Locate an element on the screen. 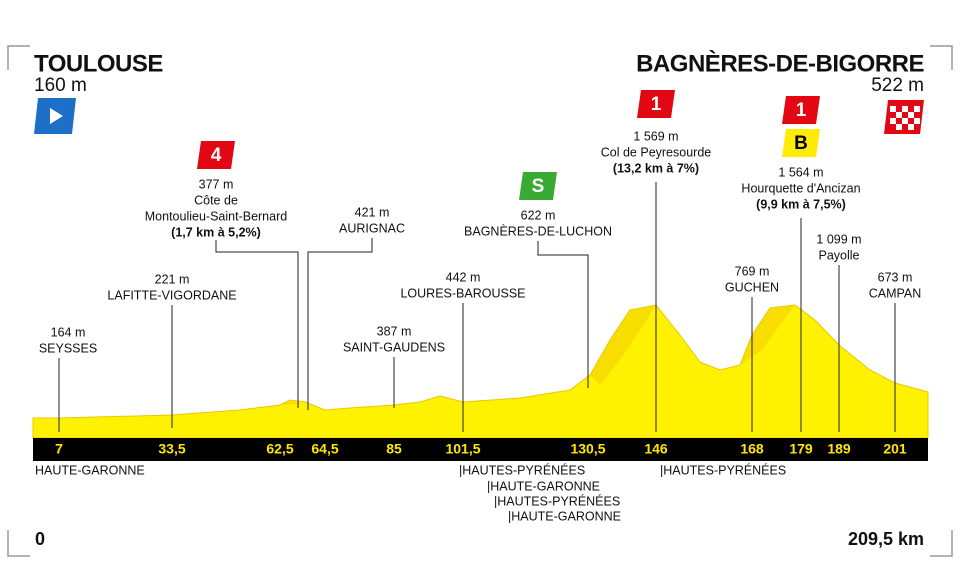 The image size is (960, 579). waypoint-name: SEYSSES is located at coordinates (68, 348).